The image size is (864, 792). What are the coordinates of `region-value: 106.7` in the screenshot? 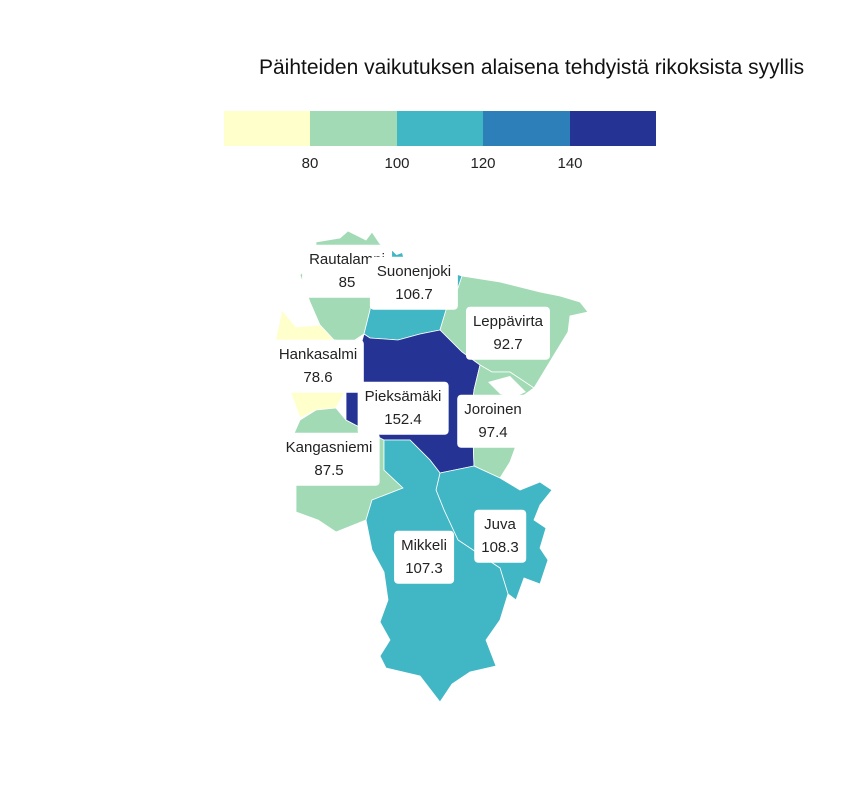 It's located at (414, 294).